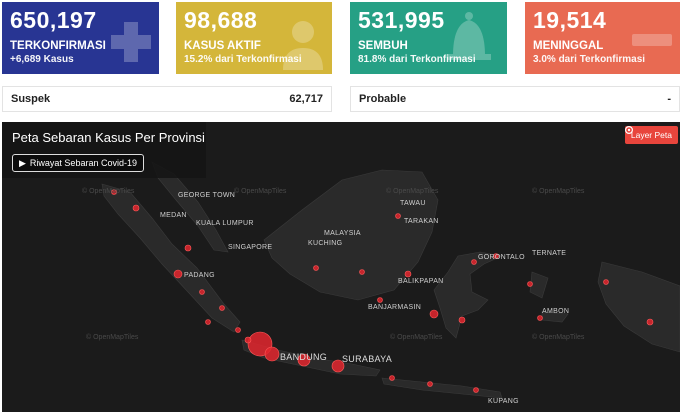 The image size is (680, 412). Describe the element at coordinates (650, 322) in the screenshot. I see `marker-papua` at that location.